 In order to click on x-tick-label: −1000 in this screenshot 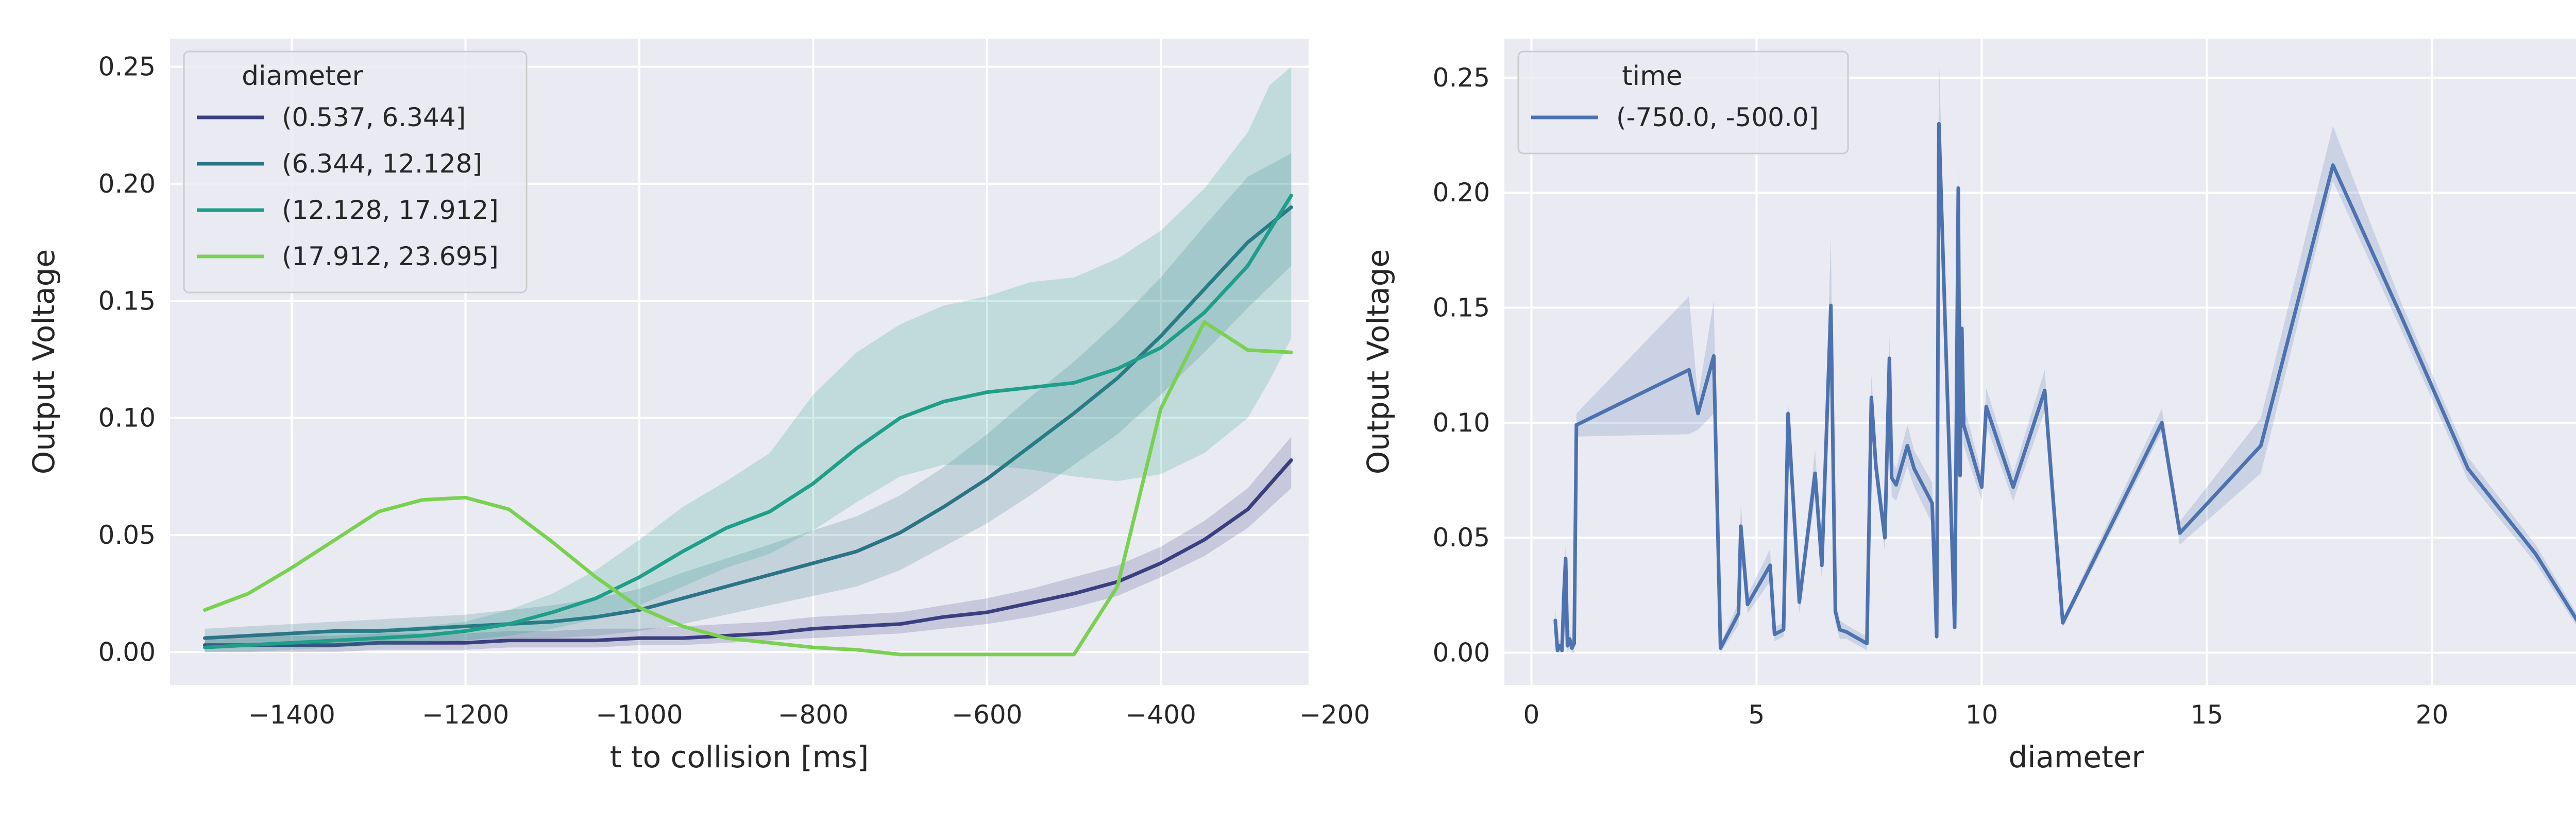, I will do `click(639, 715)`.